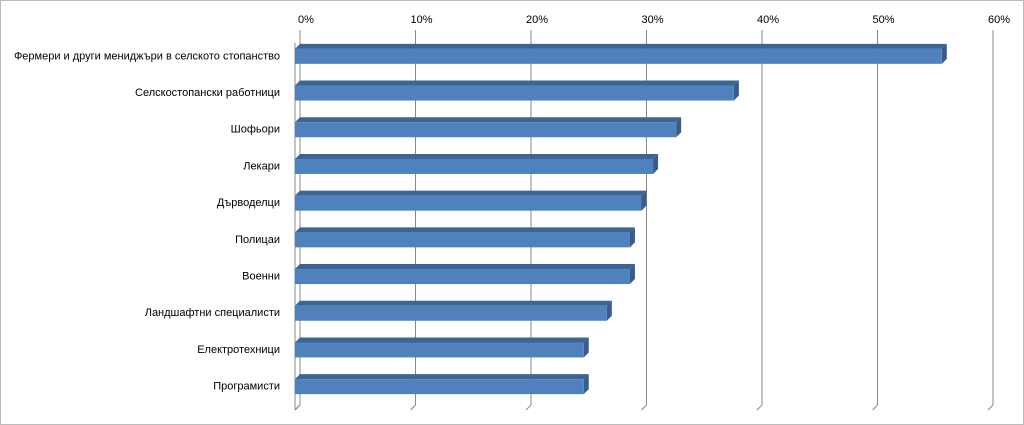  What do you see at coordinates (768, 20) in the screenshot?
I see `x-tick-label: 40%` at bounding box center [768, 20].